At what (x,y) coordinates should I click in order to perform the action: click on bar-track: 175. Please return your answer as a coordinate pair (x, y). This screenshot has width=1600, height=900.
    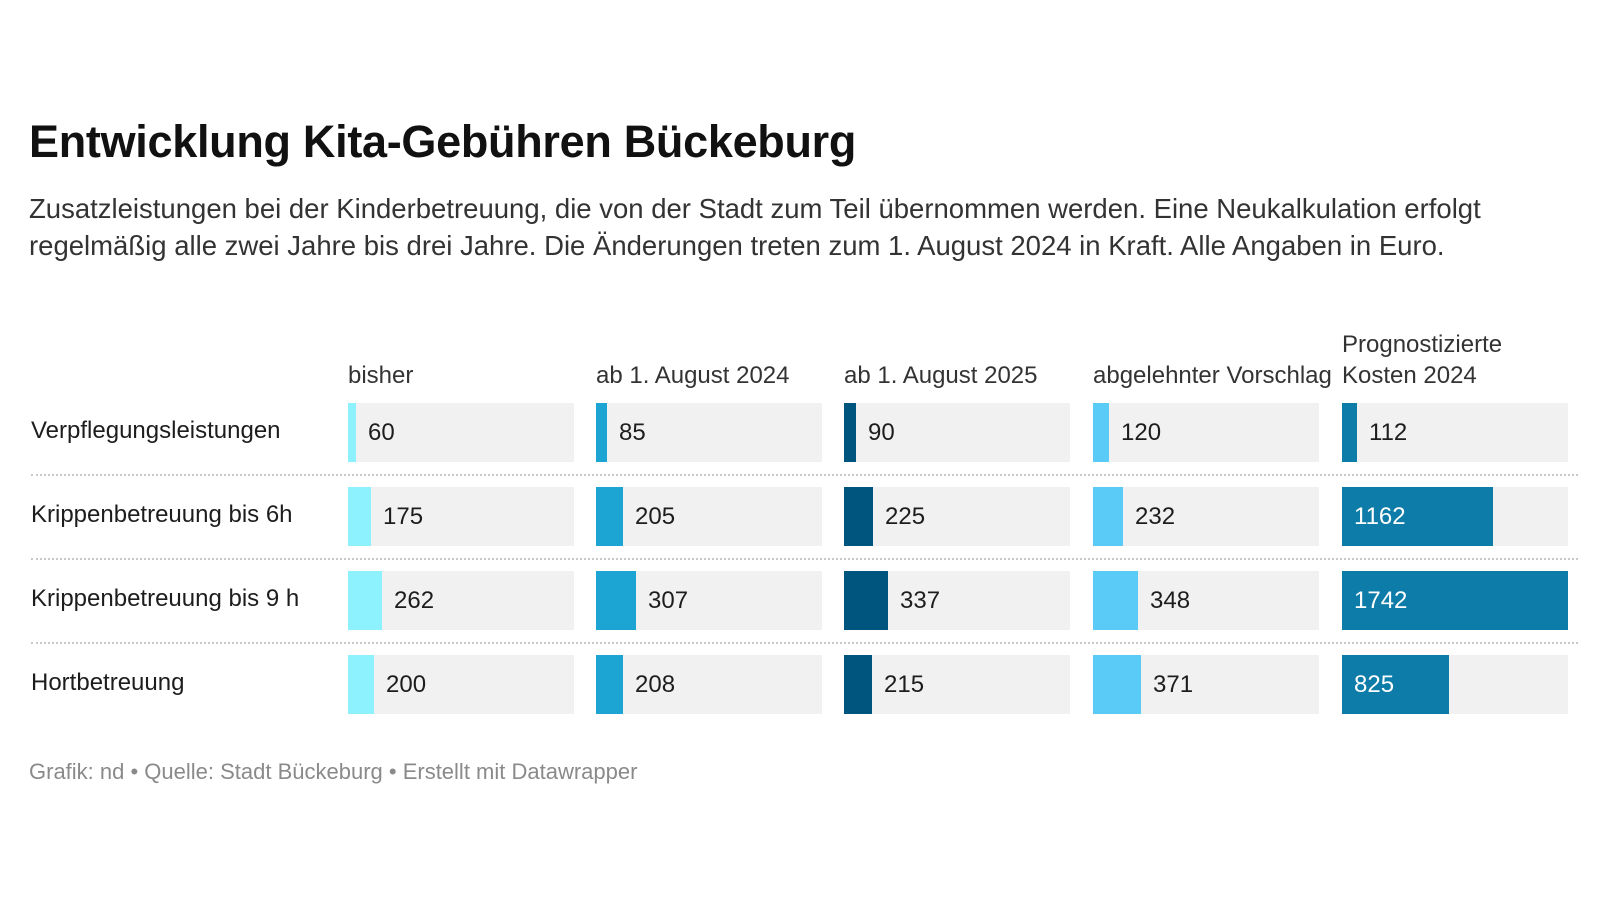
    Looking at the image, I should click on (461, 516).